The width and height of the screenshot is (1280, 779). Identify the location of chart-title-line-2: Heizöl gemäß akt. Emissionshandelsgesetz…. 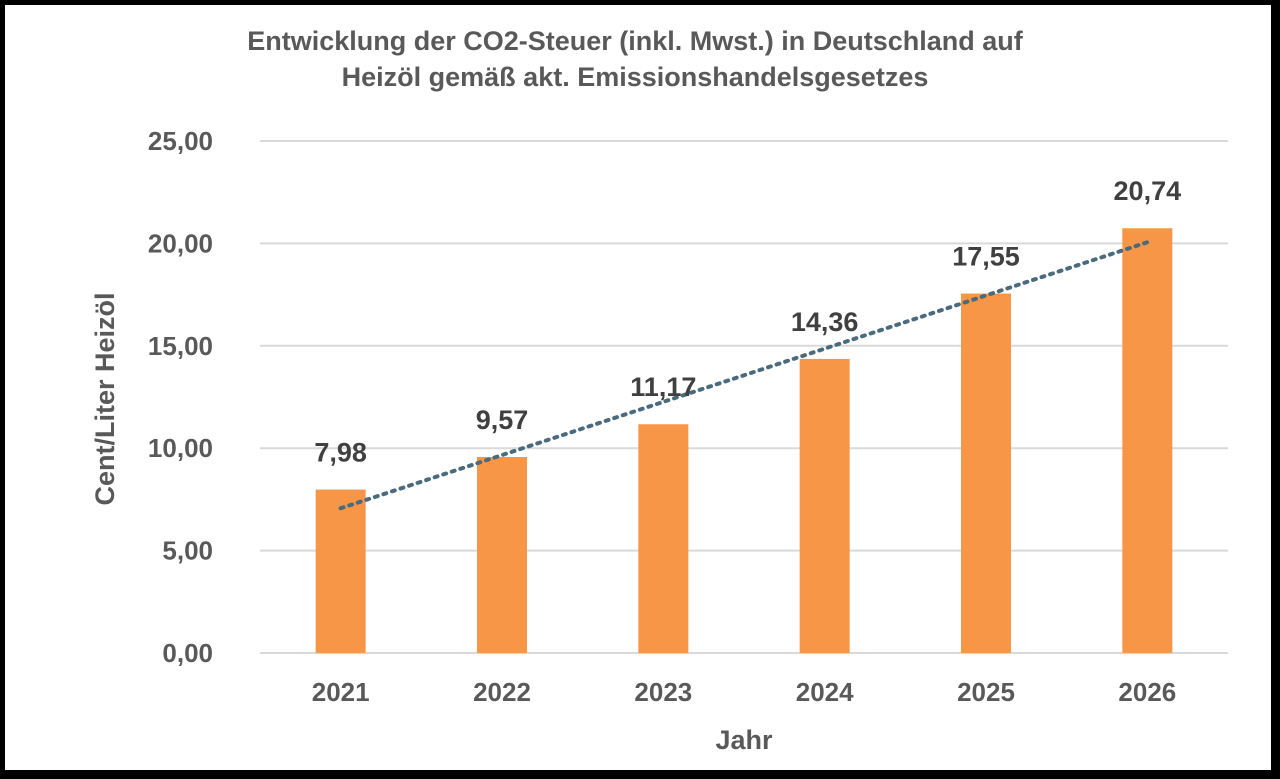
(635, 77).